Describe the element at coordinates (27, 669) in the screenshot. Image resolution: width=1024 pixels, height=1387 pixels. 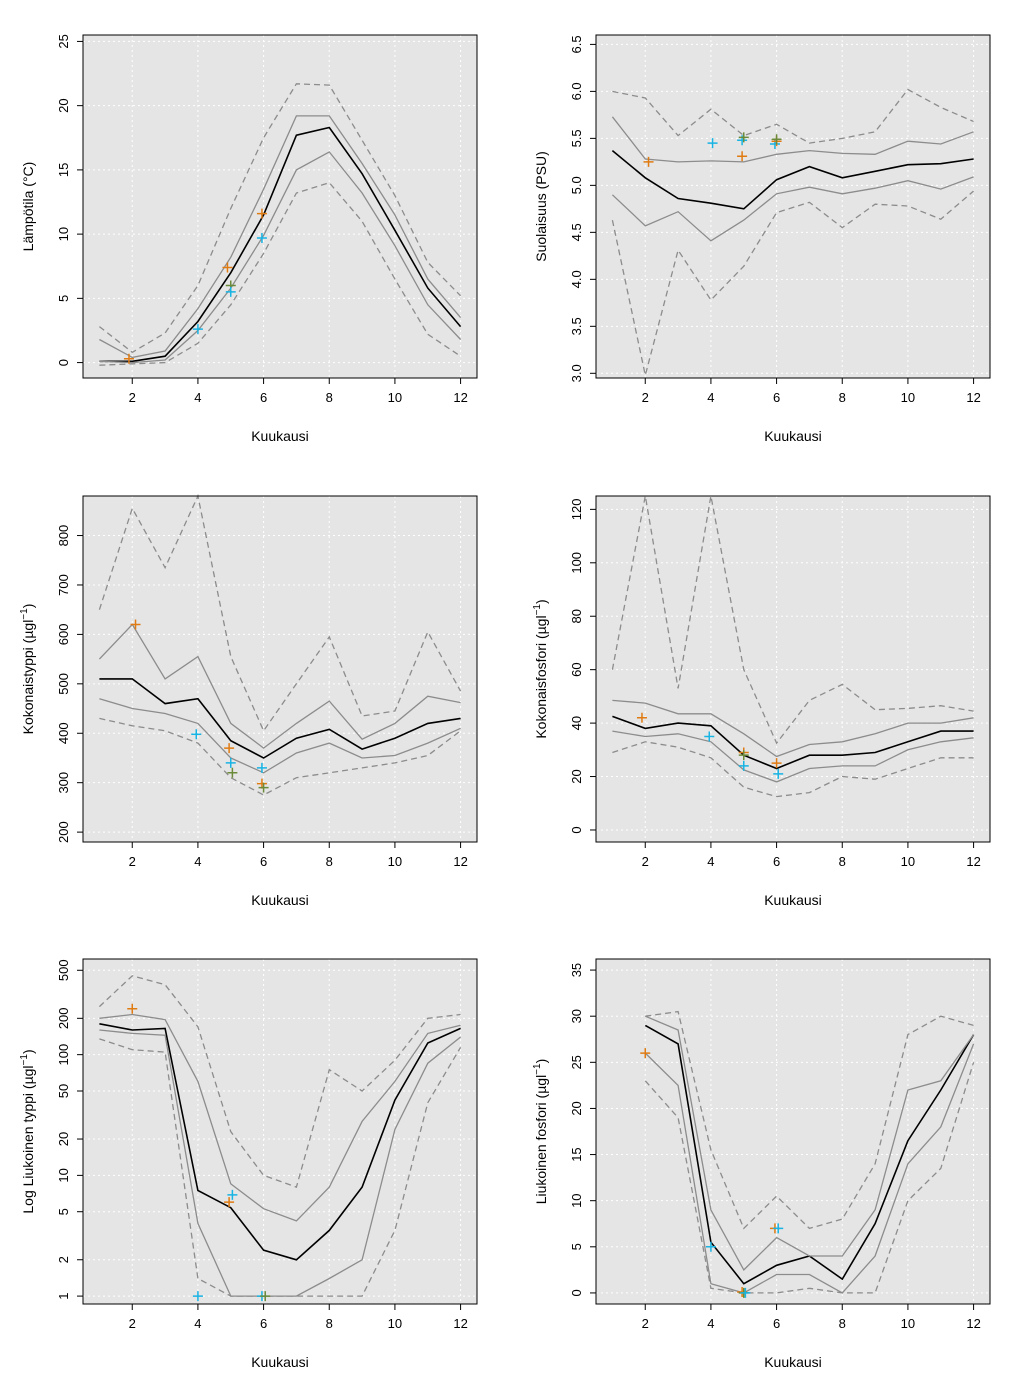
I see `y-axis-label: Kokonaistyppi (µgl−1)` at that location.